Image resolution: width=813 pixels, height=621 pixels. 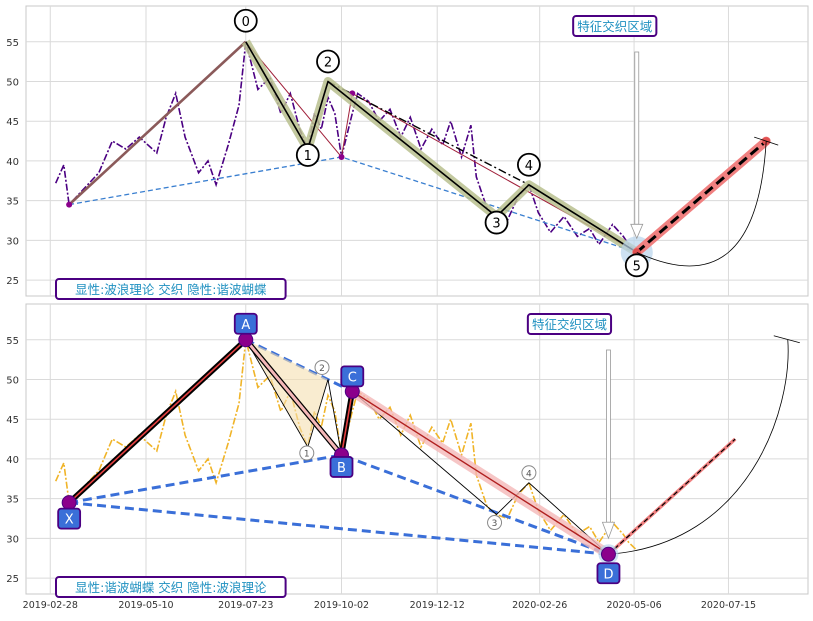 I want to click on top-label-box: 特征交织区域, so click(x=615, y=26).